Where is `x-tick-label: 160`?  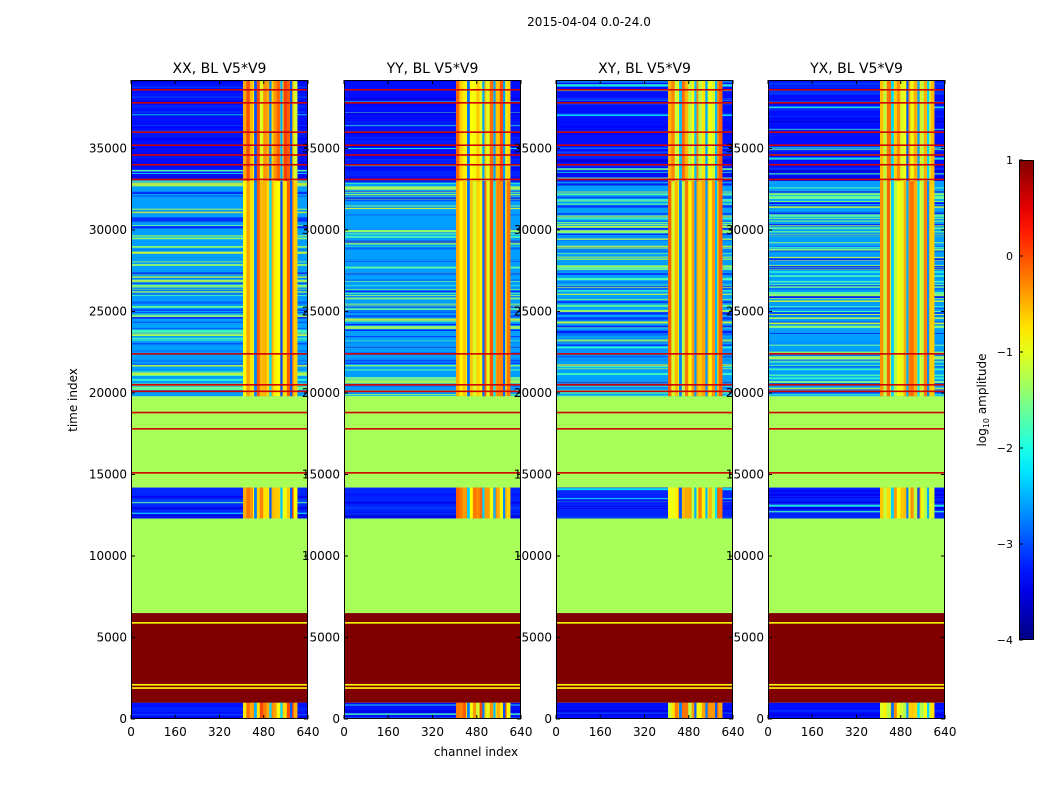
x-tick-label: 160 is located at coordinates (388, 732).